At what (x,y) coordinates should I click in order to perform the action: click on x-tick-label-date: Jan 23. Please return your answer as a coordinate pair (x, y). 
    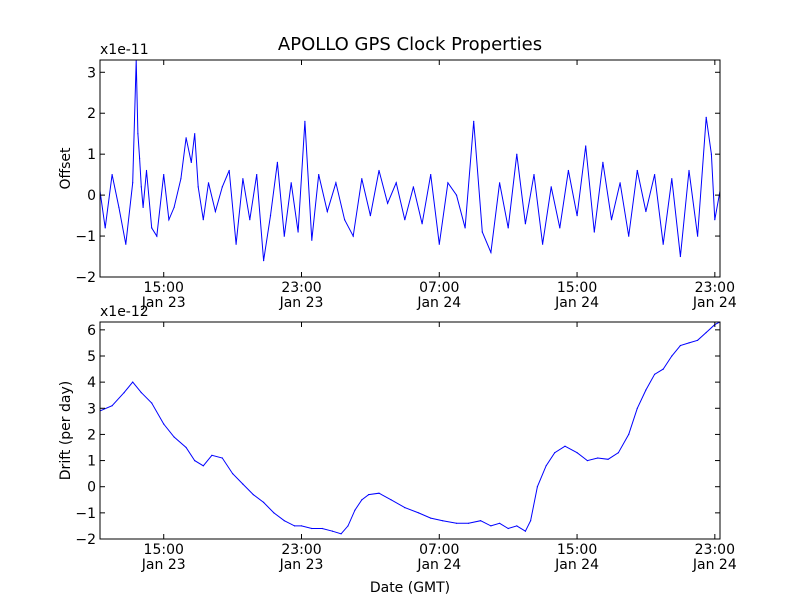
    Looking at the image, I should click on (163, 303).